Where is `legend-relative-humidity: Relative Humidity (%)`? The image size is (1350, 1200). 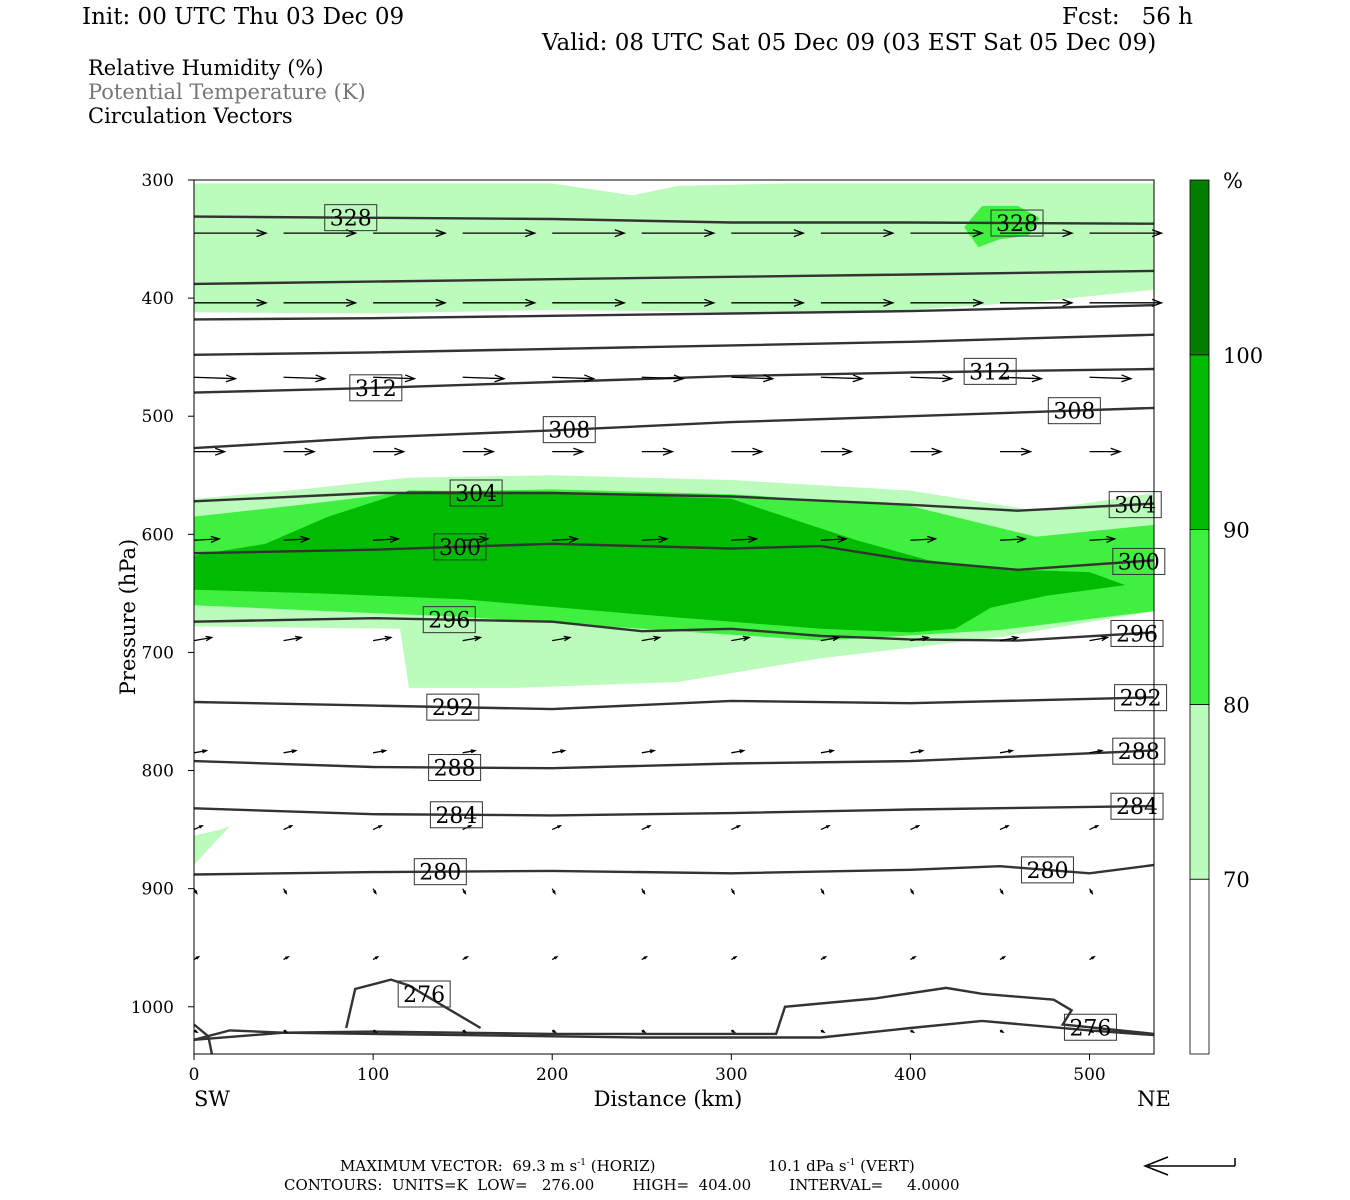
legend-relative-humidity: Relative Humidity (%) is located at coordinates (206, 68).